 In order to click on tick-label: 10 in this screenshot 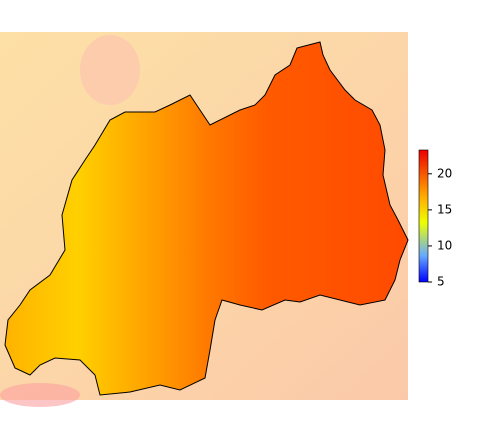, I will do `click(444, 245)`.